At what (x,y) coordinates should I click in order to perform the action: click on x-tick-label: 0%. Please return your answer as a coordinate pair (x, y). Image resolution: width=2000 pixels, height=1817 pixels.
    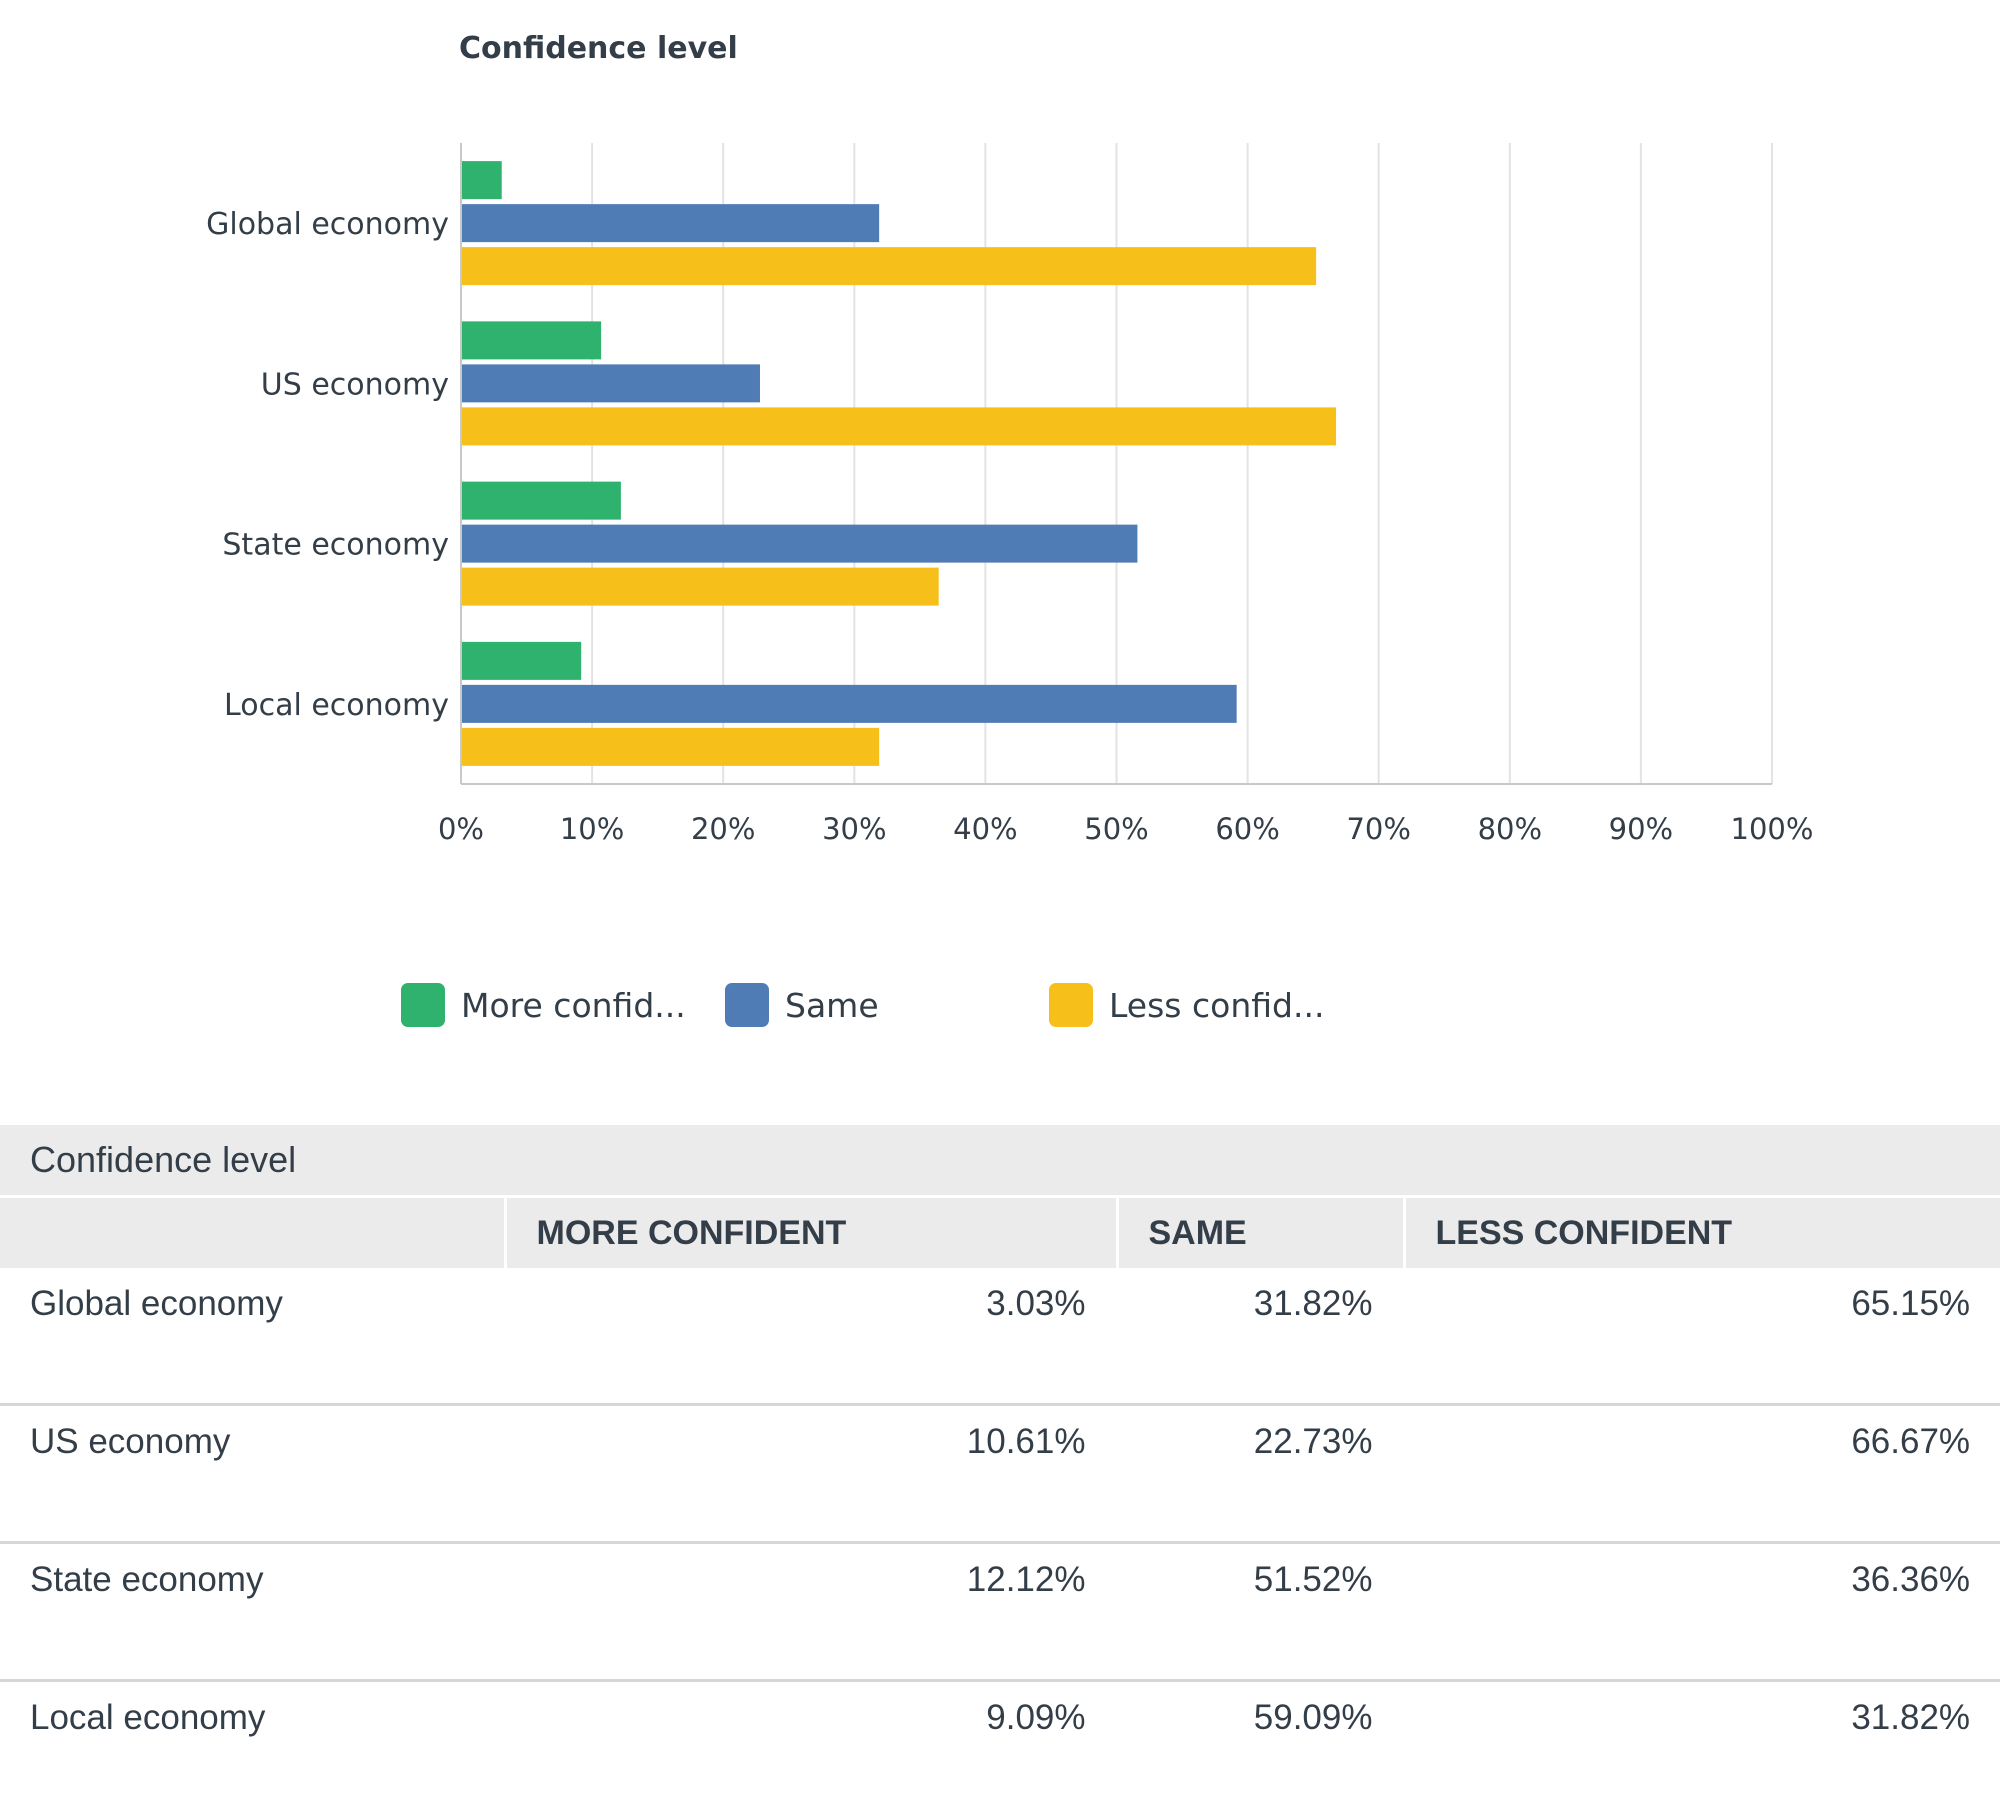
    Looking at the image, I should click on (461, 829).